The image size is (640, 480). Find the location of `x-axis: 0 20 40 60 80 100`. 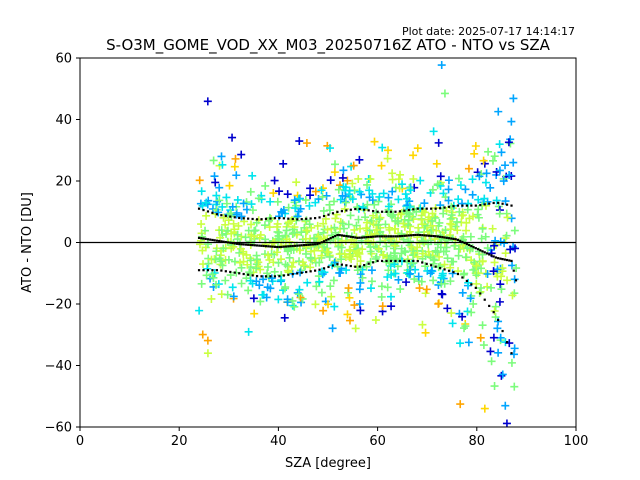

x-axis: 0 20 40 60 80 100 is located at coordinates (332, 438).